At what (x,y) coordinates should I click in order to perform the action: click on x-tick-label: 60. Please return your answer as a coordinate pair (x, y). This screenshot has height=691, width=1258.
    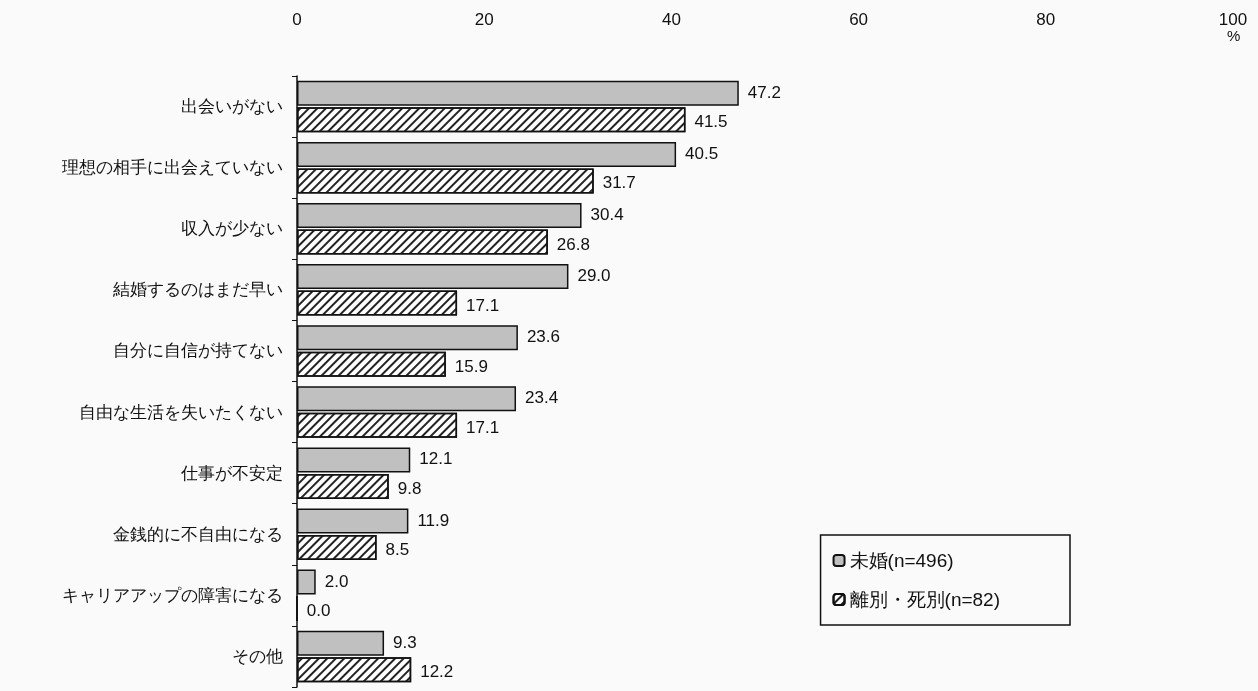
    Looking at the image, I should click on (859, 19).